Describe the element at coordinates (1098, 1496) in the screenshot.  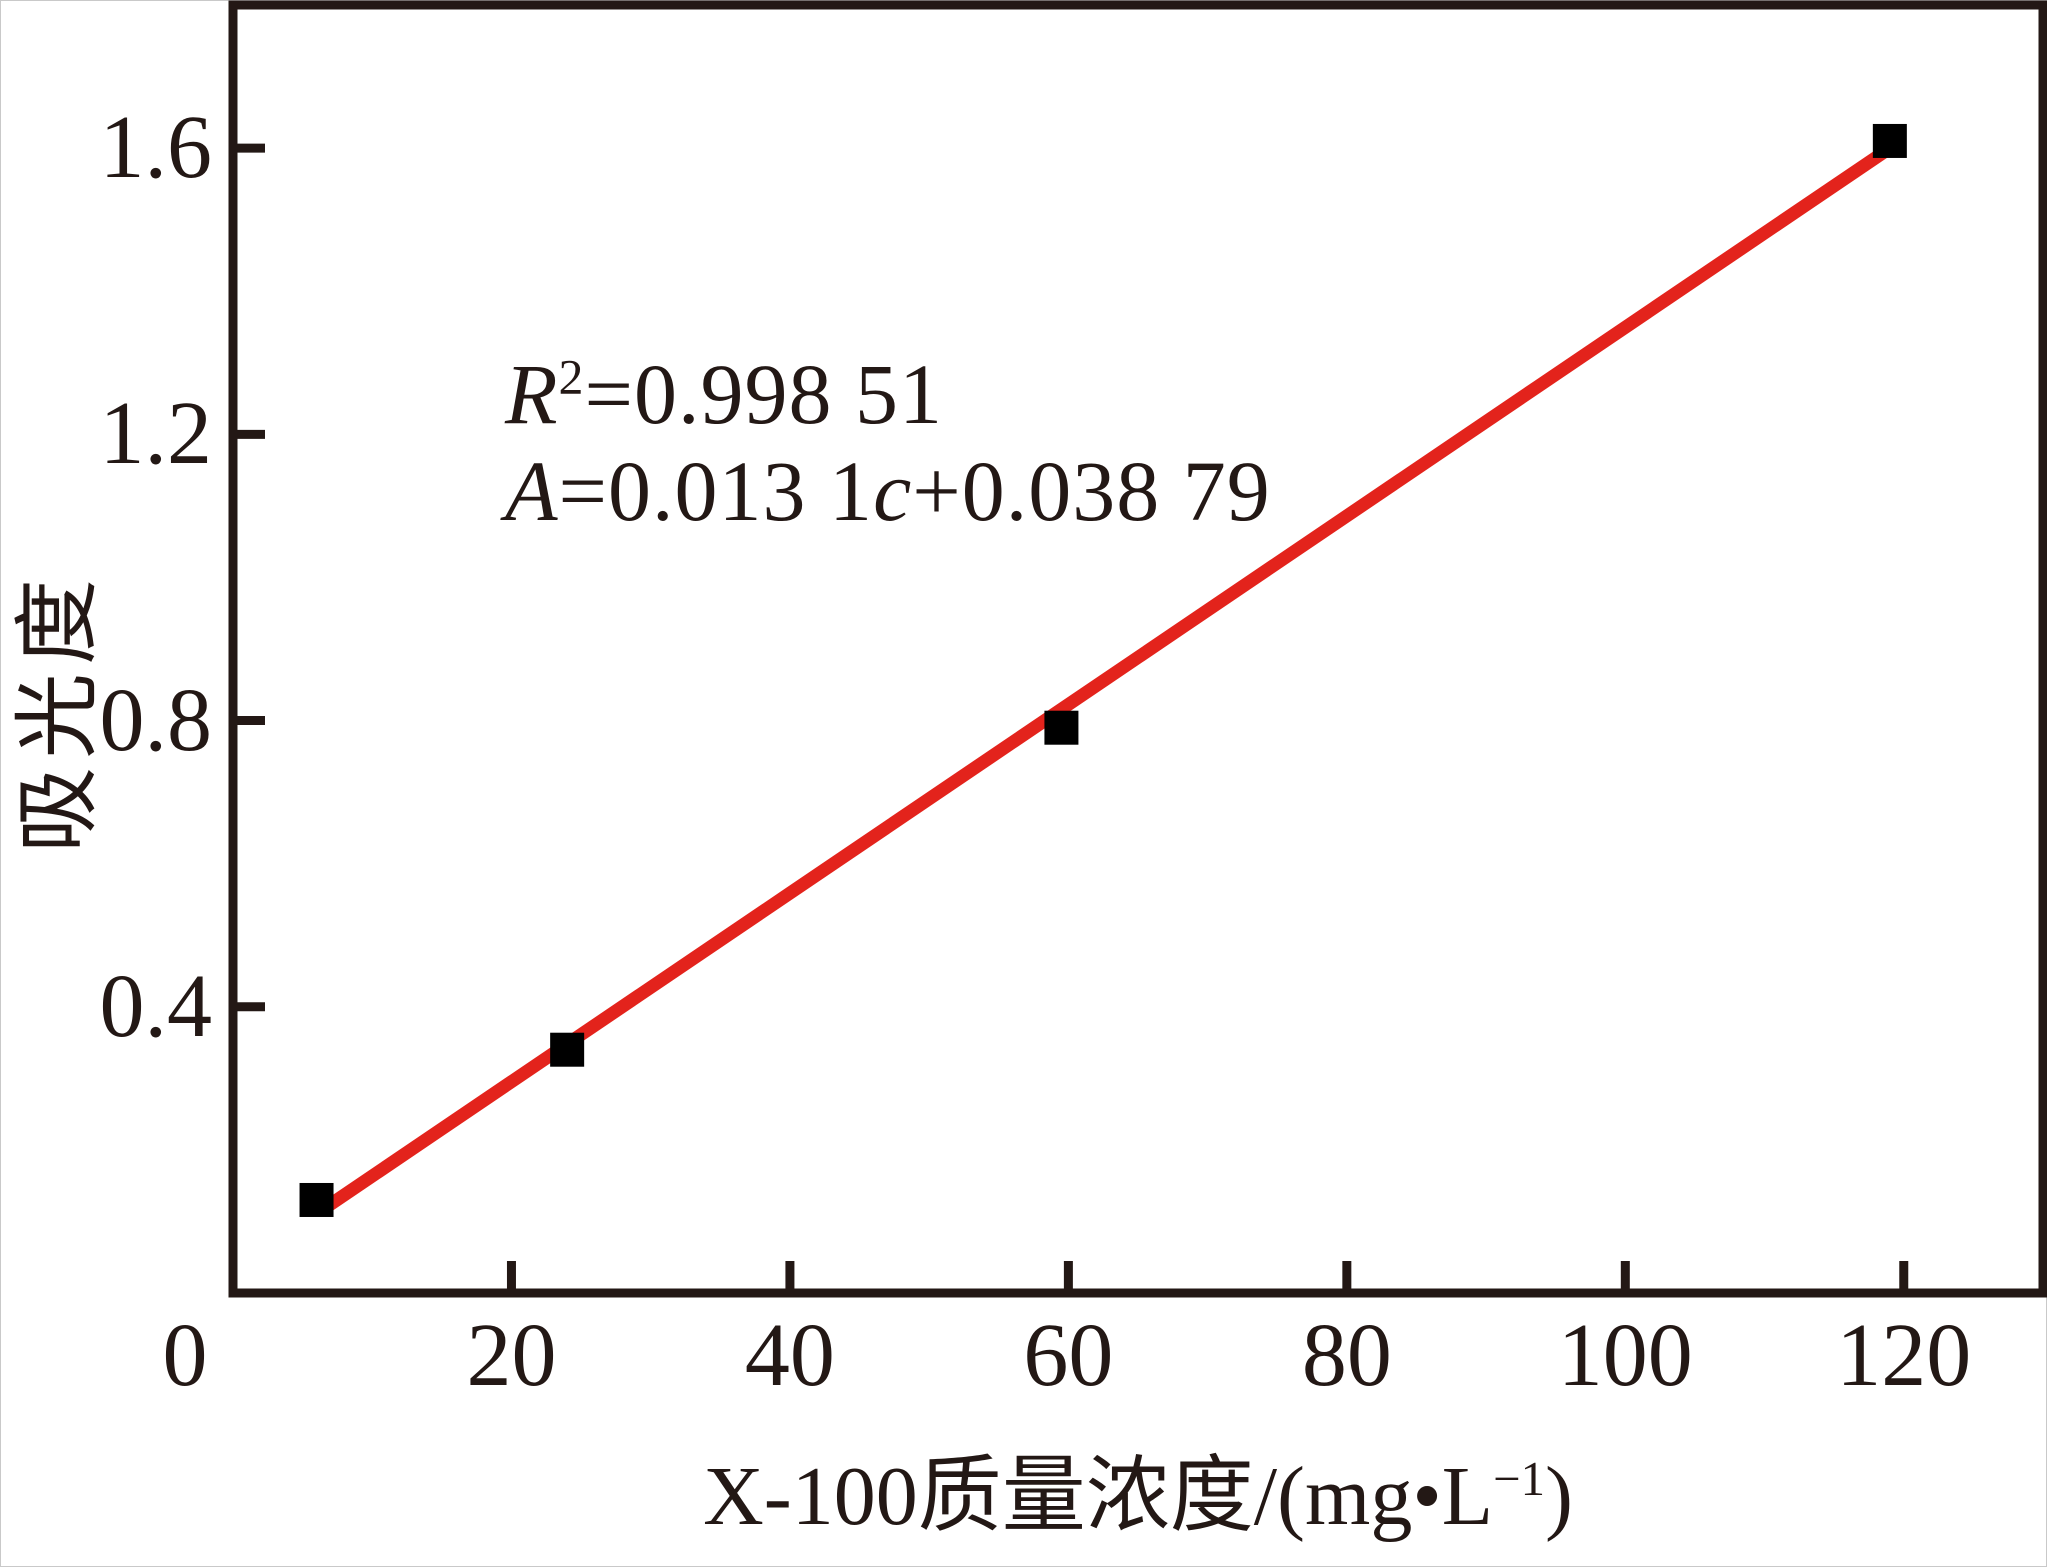
I see `x-axis-title-text: X-100质量浓度/(mg•L` at that location.